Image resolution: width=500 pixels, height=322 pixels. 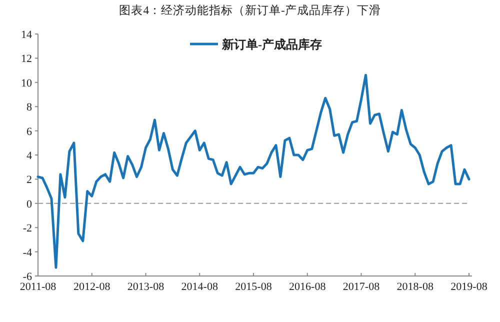 I want to click on y-tick-label: 12, so click(x=26, y=59).